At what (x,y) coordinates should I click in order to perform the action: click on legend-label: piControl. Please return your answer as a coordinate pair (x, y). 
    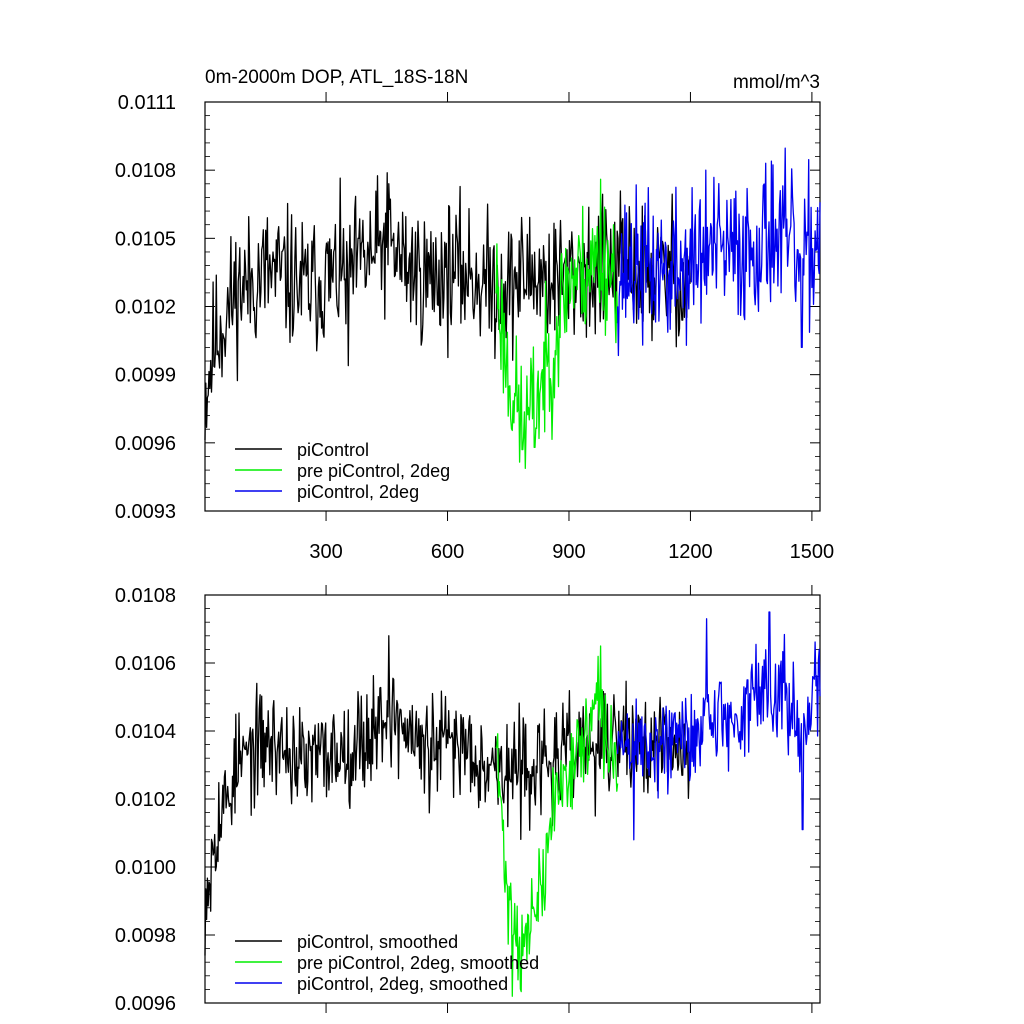
    Looking at the image, I should click on (333, 450).